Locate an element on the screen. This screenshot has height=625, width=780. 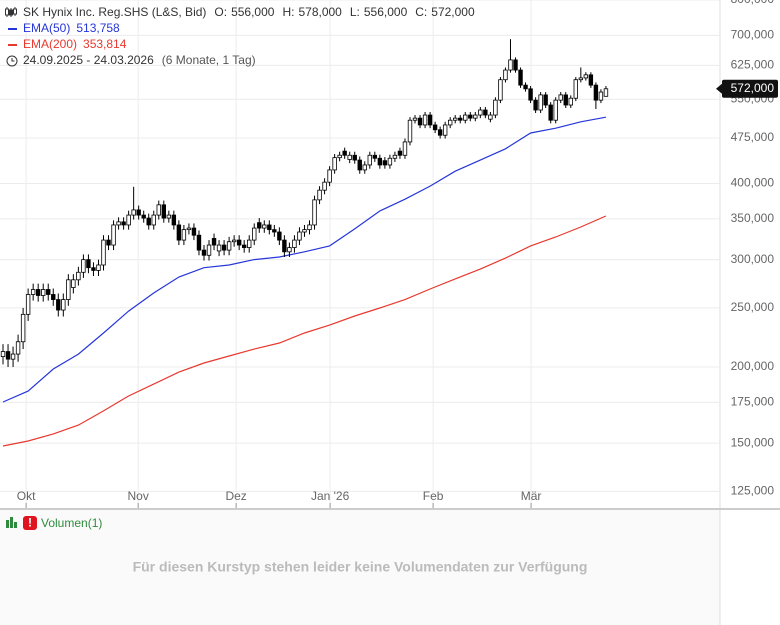
price-tag-arrow is located at coordinates (719, 88).